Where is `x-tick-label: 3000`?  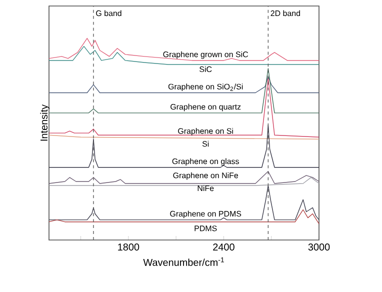 x-tick-label: 3000 is located at coordinates (319, 247).